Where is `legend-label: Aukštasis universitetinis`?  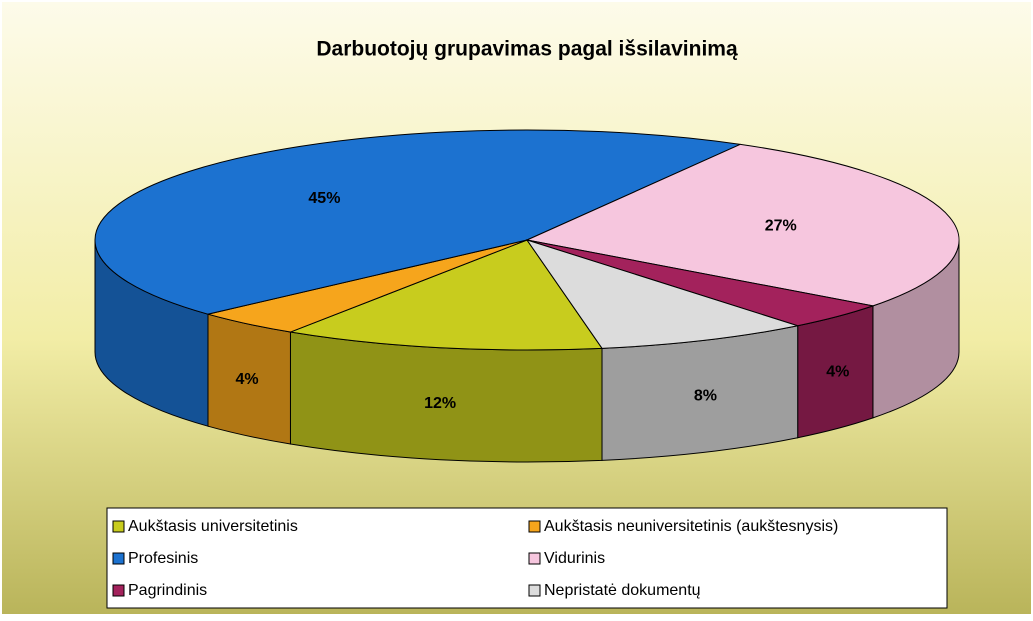 legend-label: Aukštasis universitetinis is located at coordinates (213, 526).